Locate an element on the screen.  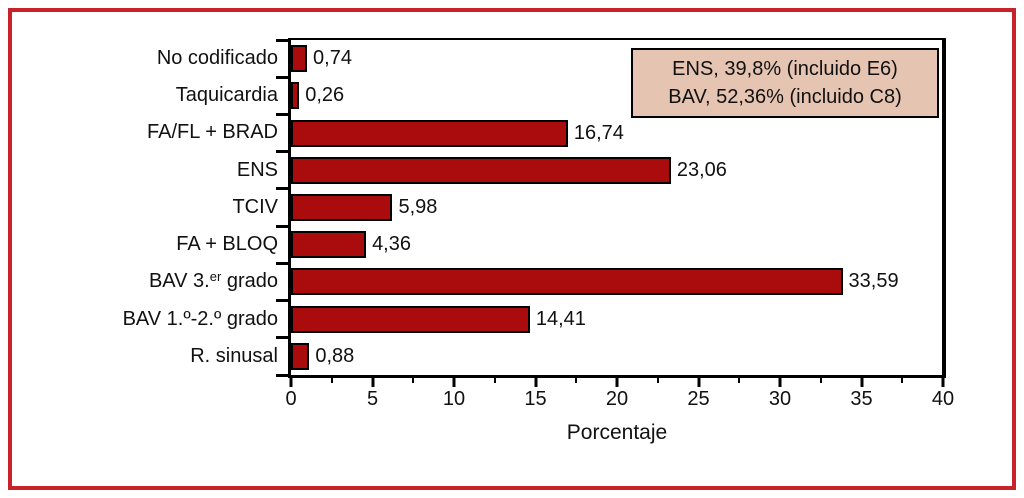
bar-value-label: 4,36 is located at coordinates (391, 244).